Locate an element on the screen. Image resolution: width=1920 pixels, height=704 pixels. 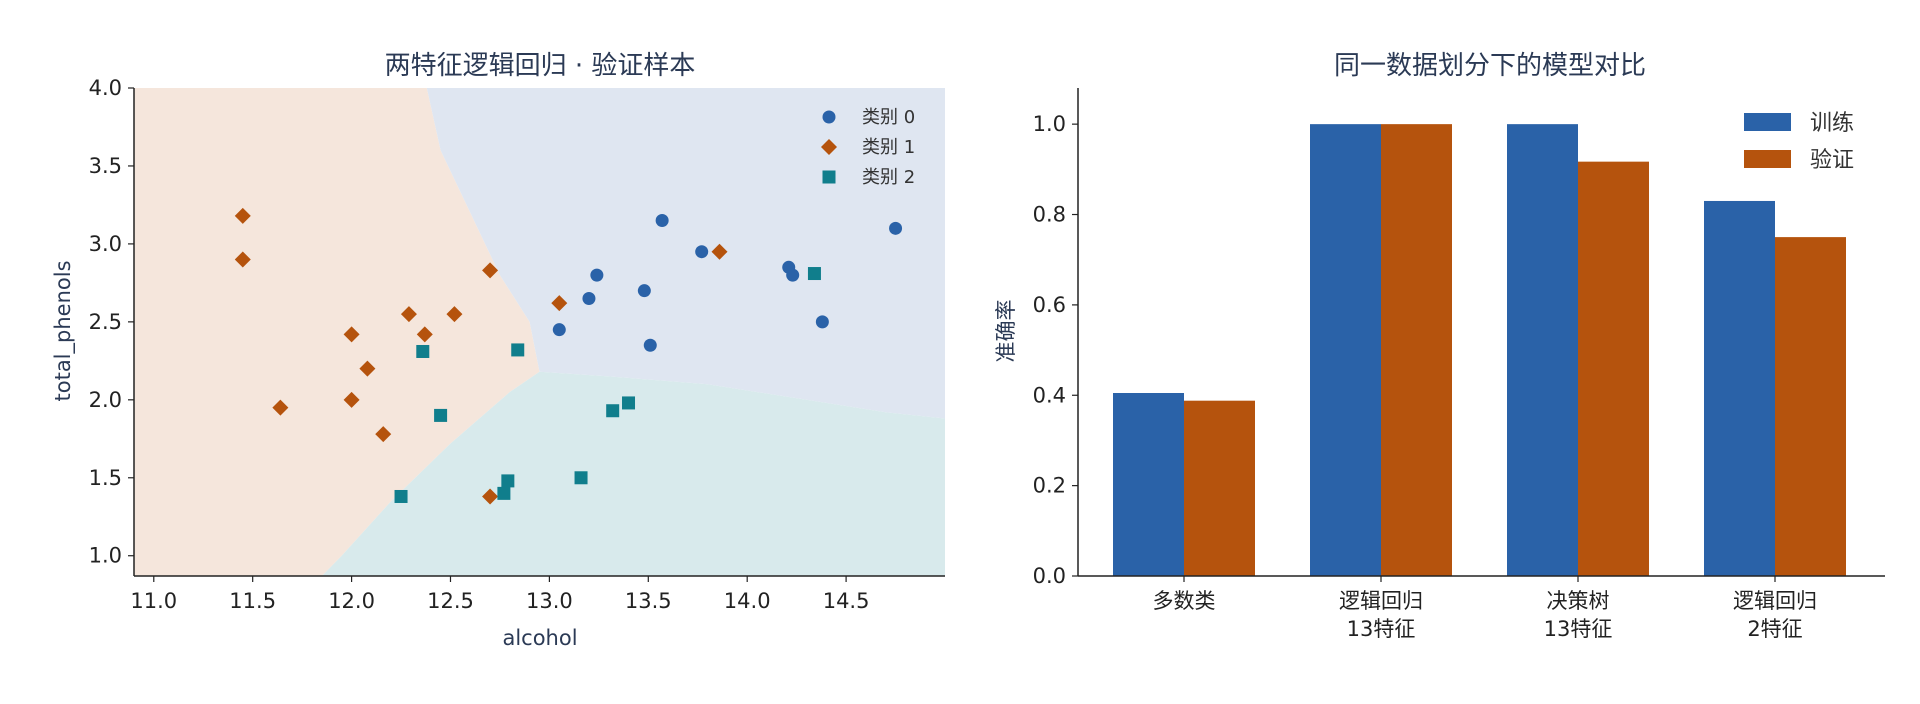
left-legend: 类别 0 类别 1 类别 2 is located at coordinates (868, 147).